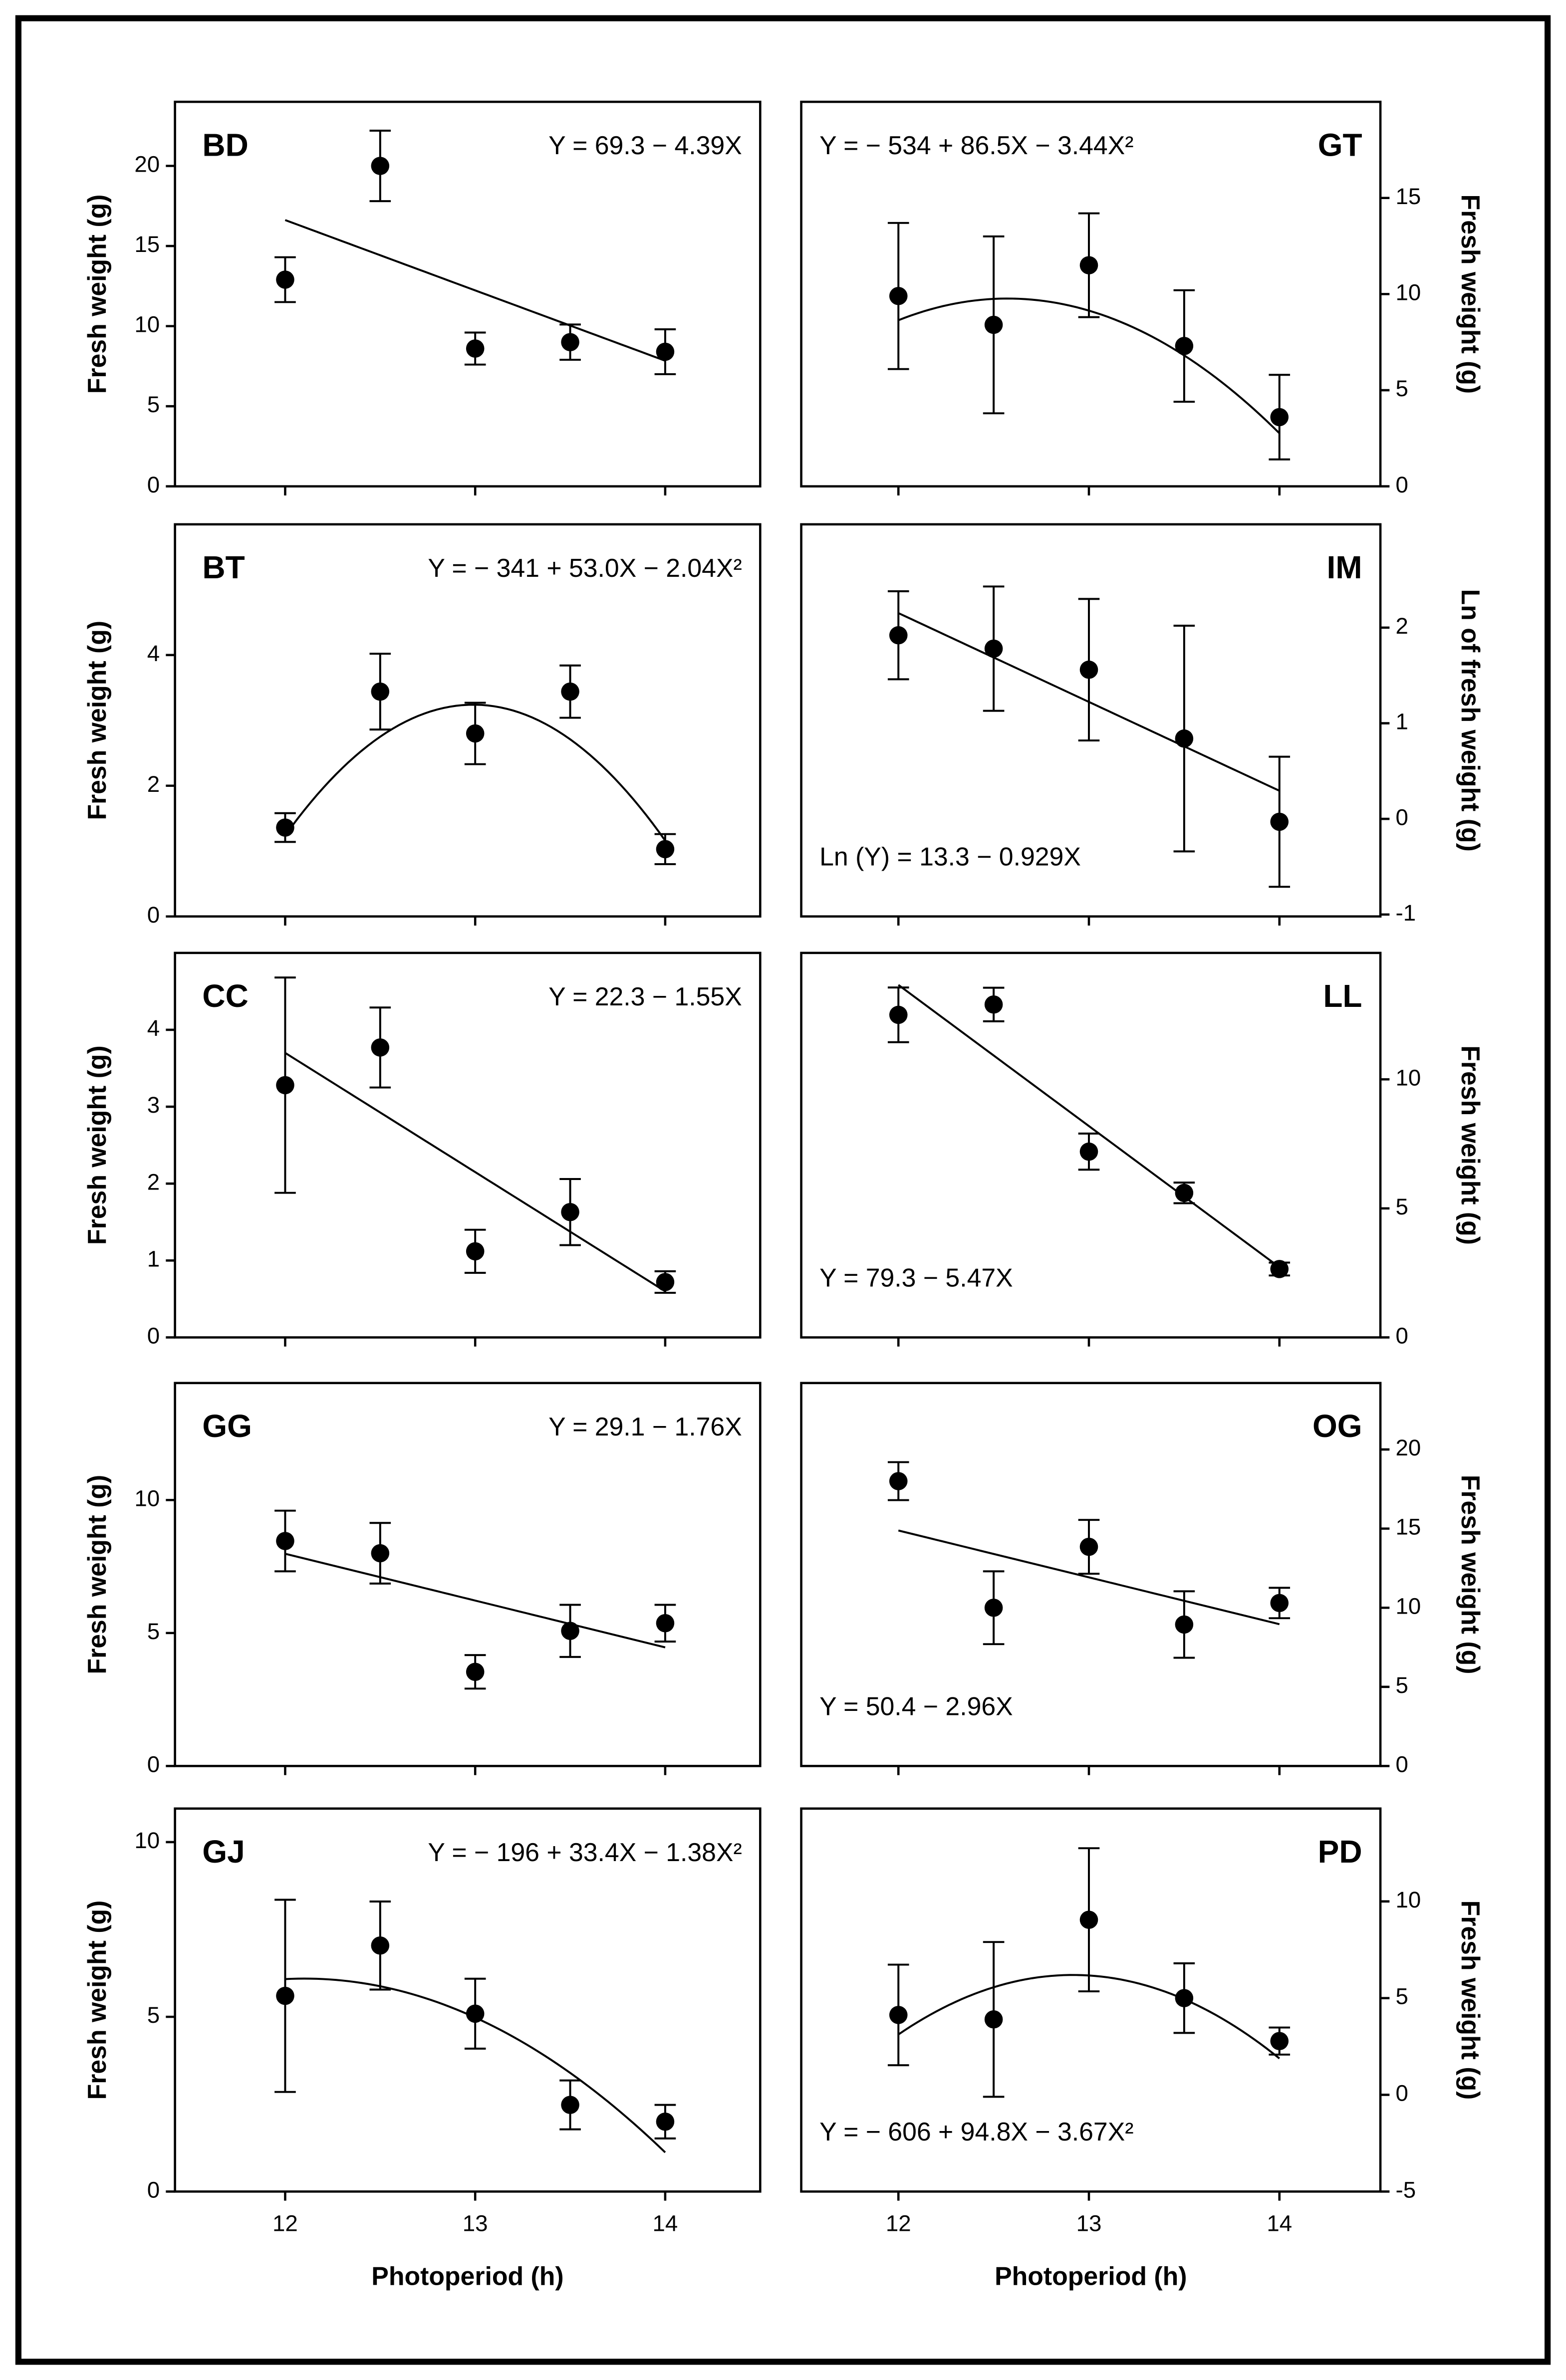 This screenshot has height=2380, width=1566. I want to click on fit-equation: Y = 69.3 − 4.39X, so click(645, 145).